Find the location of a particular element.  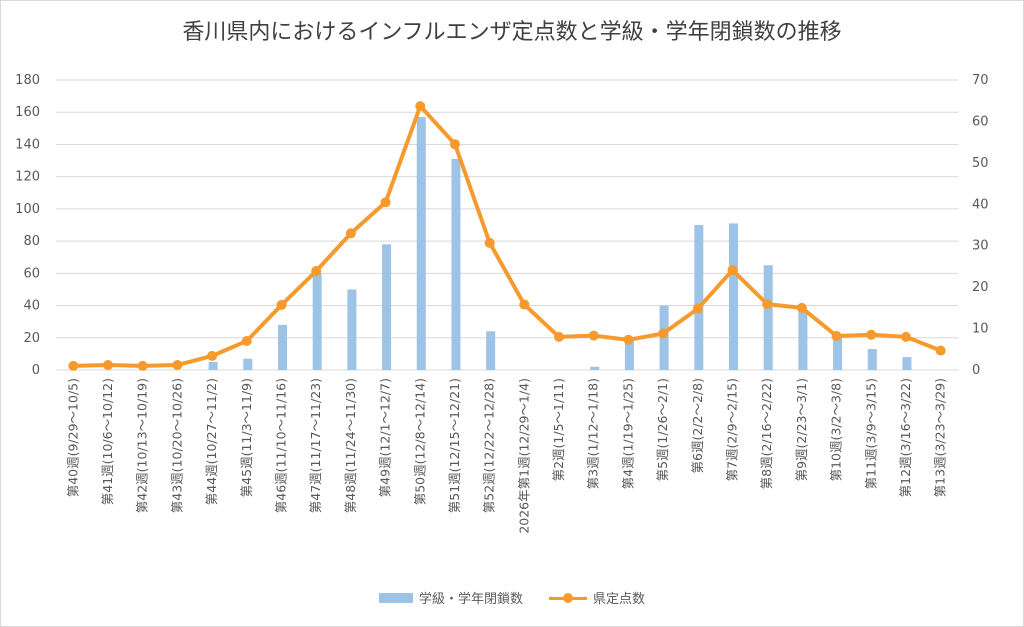

x-category-label: 第43週(10/20～10/26) is located at coordinates (176, 445).